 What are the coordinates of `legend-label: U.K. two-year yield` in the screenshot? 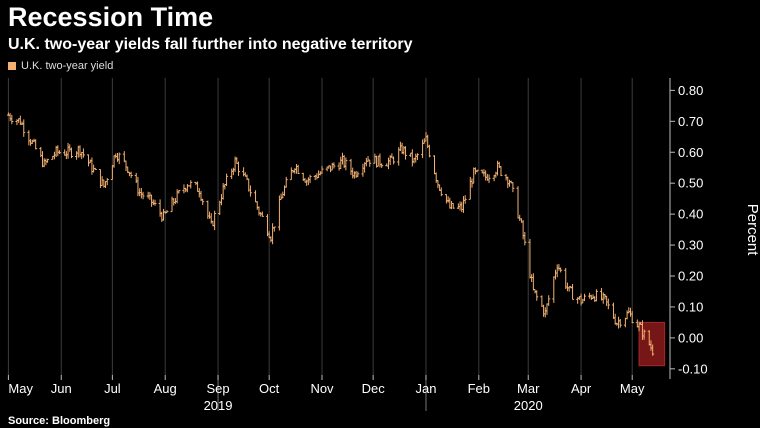 It's located at (67, 66).